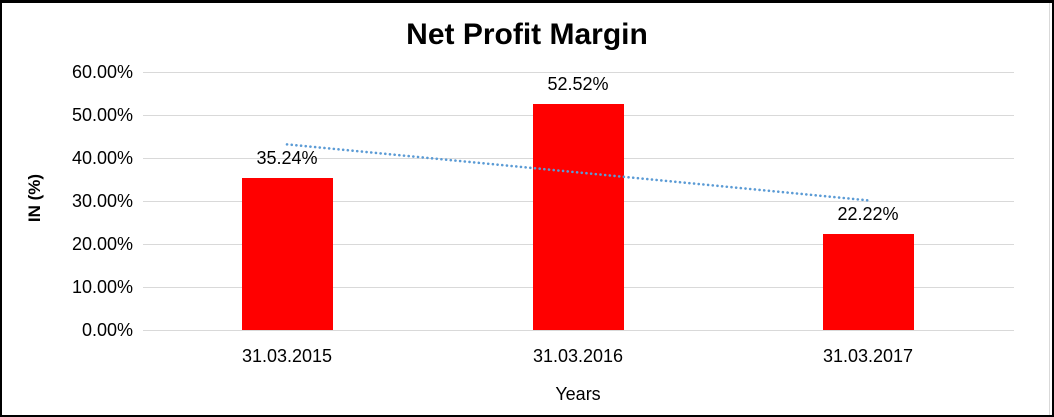 The width and height of the screenshot is (1054, 417). I want to click on bar-31.03.2016, so click(578, 217).